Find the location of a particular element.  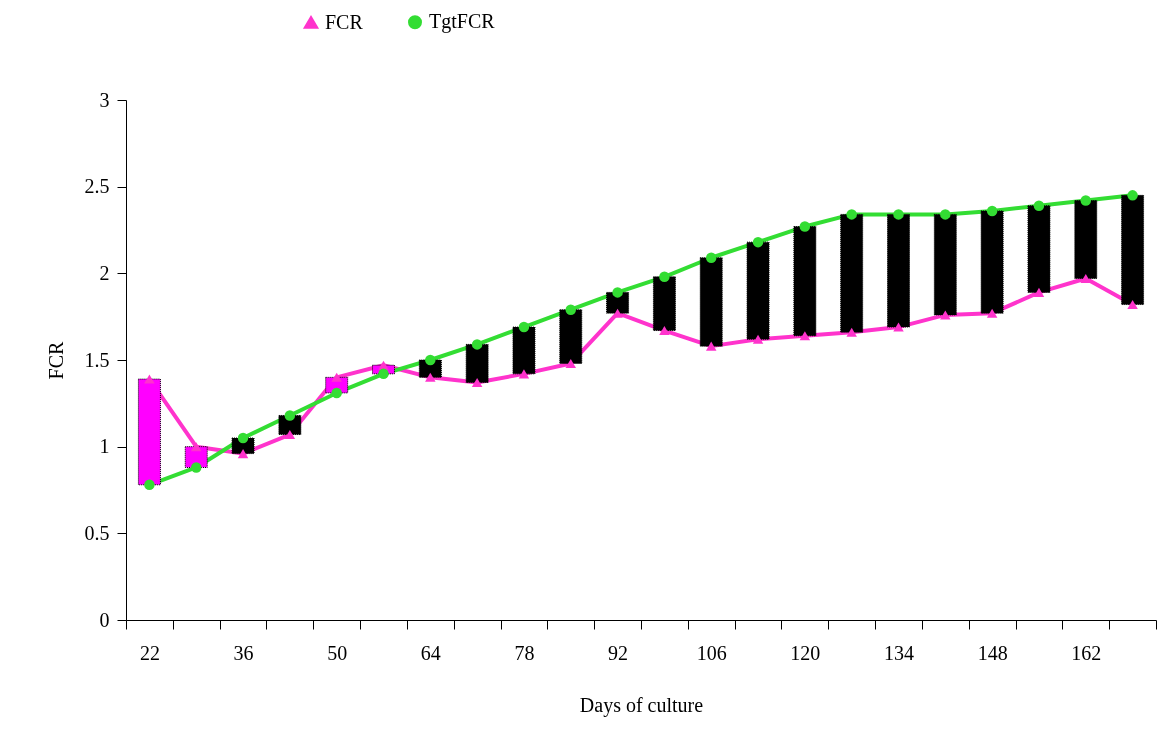

x-tick-label: 120 is located at coordinates (805, 652).